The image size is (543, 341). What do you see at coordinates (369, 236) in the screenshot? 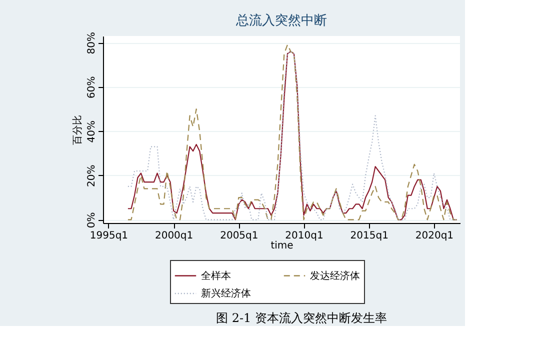
I see `x-tick-label: 2015q1` at bounding box center [369, 236].